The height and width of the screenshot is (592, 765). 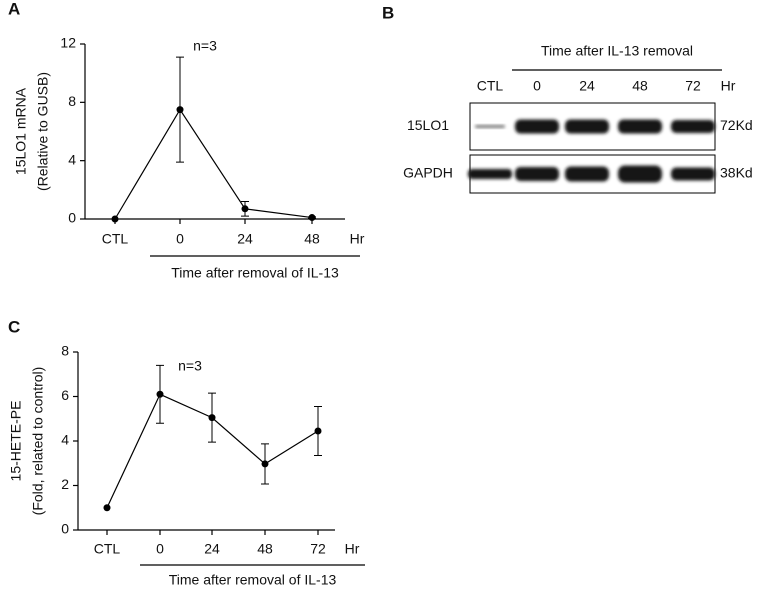 I want to click on band-size: 38Kd, so click(x=736, y=173).